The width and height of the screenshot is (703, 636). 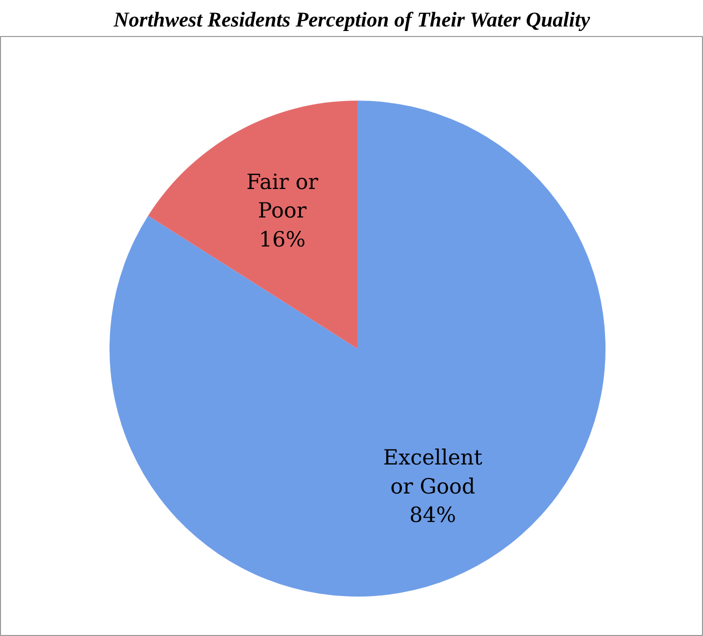 What do you see at coordinates (282, 240) in the screenshot?
I see `data-label: 16%` at bounding box center [282, 240].